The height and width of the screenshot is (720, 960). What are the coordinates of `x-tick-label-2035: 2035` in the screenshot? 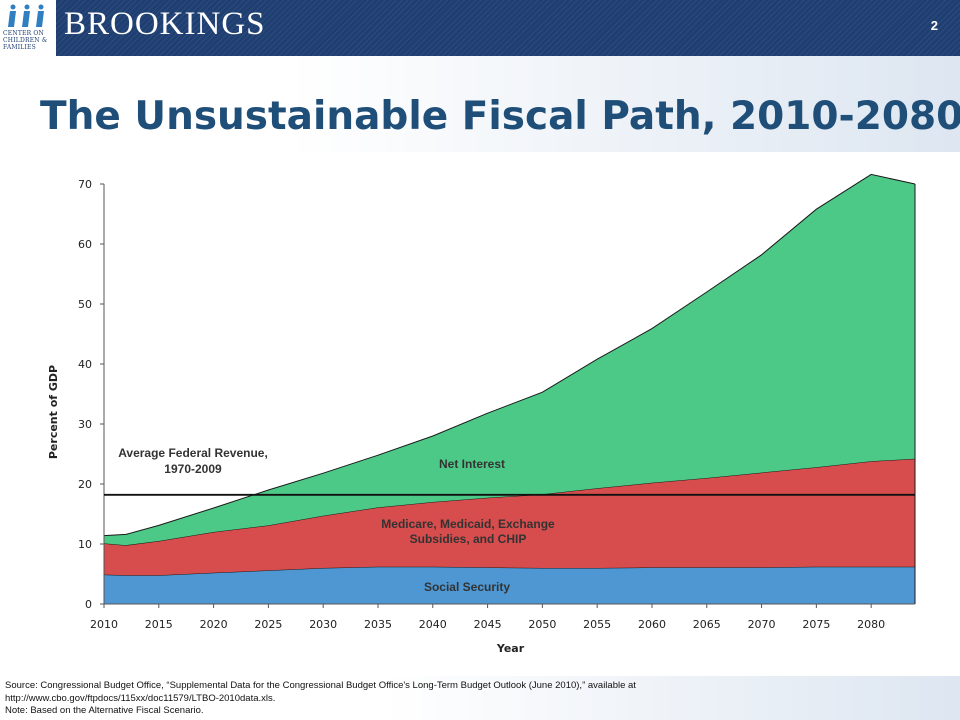 It's located at (378, 624).